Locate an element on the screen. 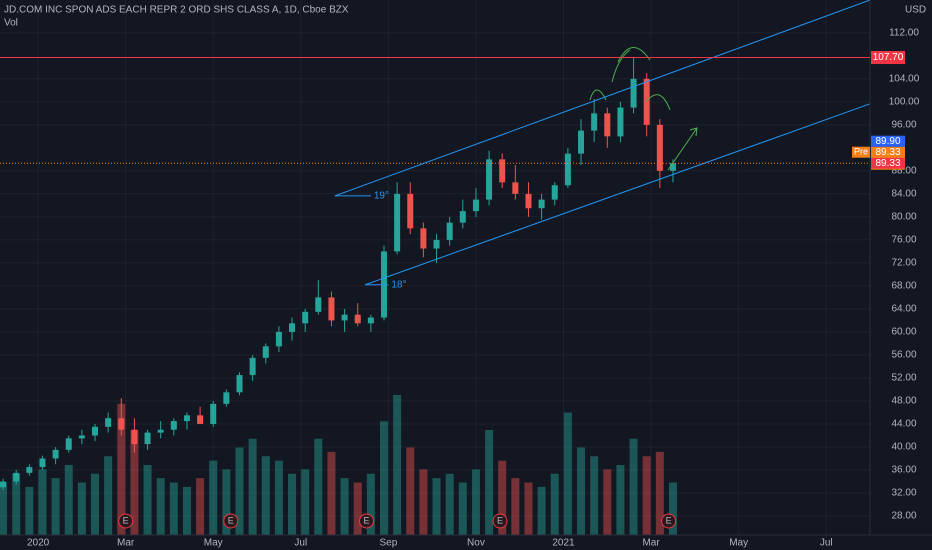 The width and height of the screenshot is (932, 550). angle-label: 19° is located at coordinates (381, 196).